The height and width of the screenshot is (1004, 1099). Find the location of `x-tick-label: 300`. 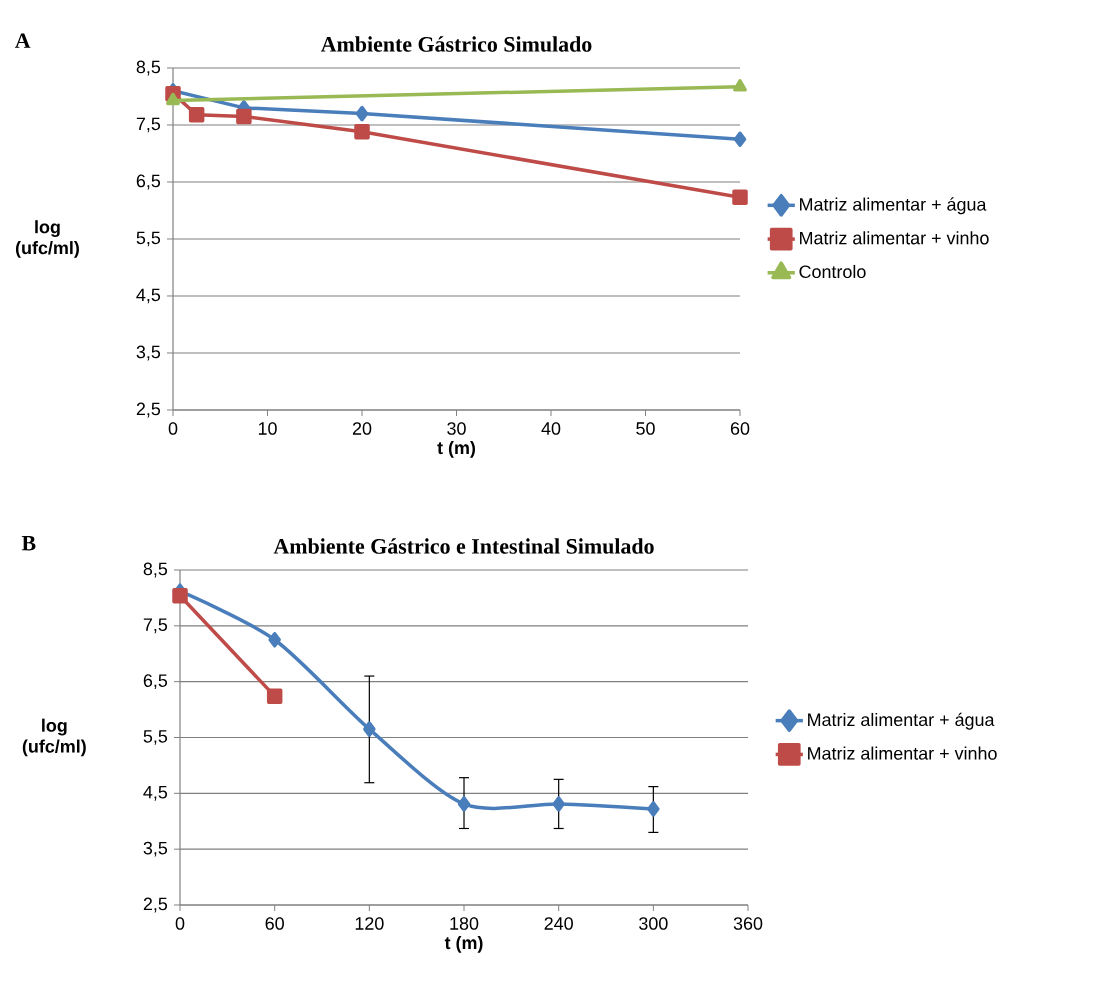

x-tick-label: 300 is located at coordinates (653, 923).